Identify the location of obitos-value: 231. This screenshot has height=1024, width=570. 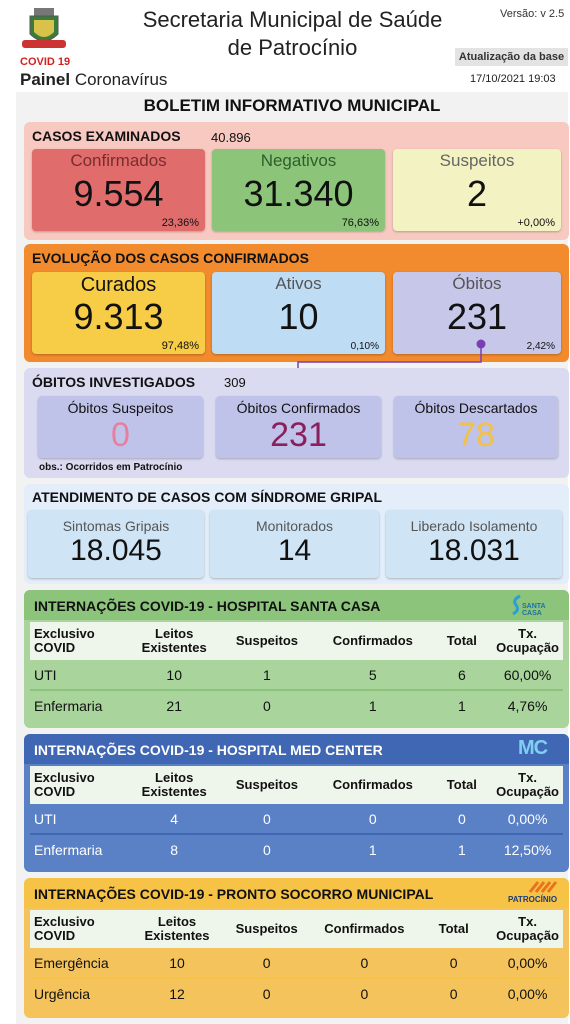
(477, 316).